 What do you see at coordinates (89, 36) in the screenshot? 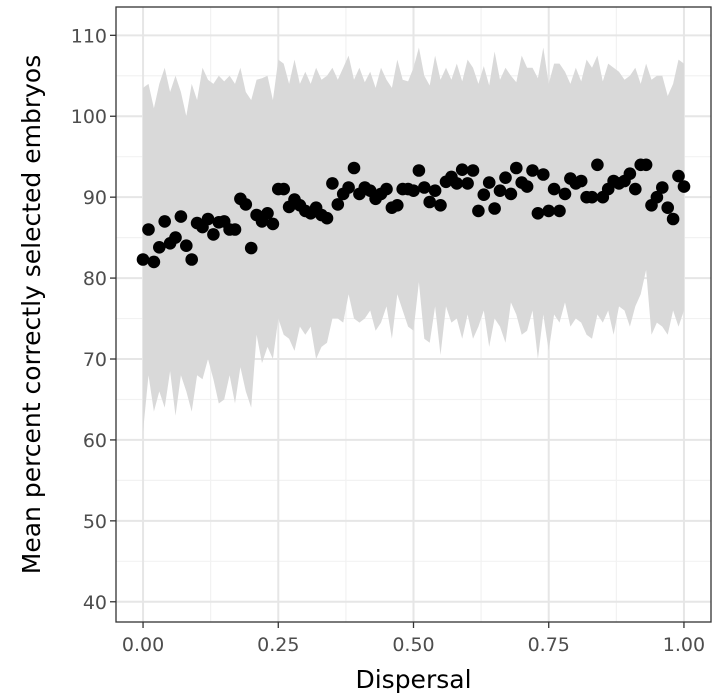
I see `y-tick-label: 110` at bounding box center [89, 36].